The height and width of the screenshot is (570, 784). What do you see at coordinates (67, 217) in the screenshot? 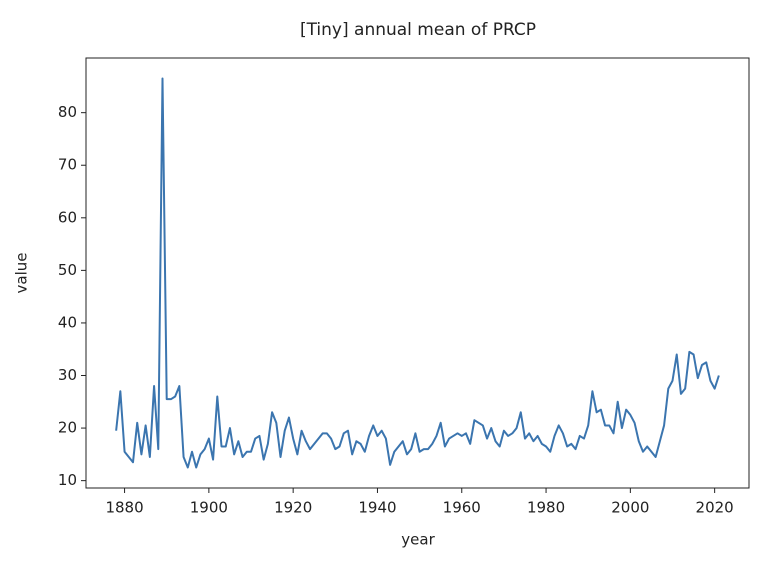
I see `y-tick-label: 60` at bounding box center [67, 217].